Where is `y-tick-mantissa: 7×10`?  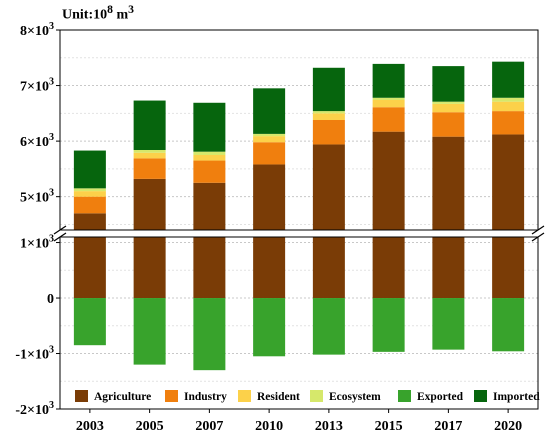 y-tick-mantissa: 7×10 is located at coordinates (34, 87).